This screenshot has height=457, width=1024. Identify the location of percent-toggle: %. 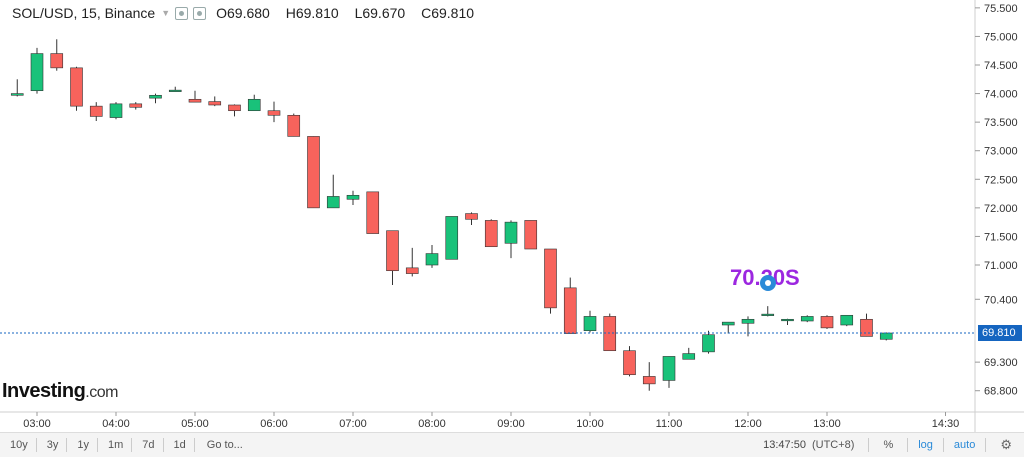
(888, 445).